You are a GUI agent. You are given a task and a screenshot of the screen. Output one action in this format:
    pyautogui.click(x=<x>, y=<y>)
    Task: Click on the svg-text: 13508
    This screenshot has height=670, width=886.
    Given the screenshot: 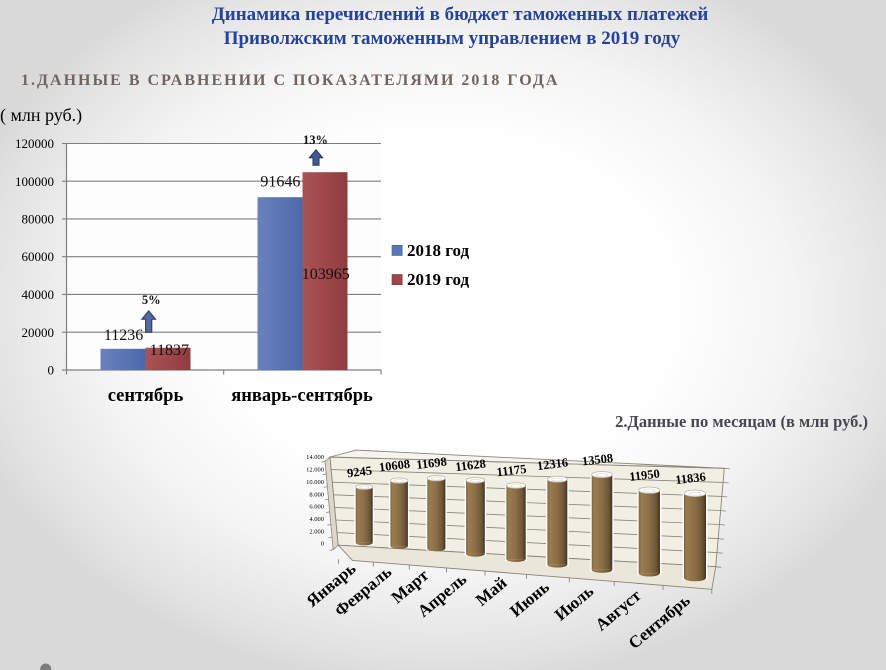 What is the action you would take?
    pyautogui.click(x=597, y=460)
    